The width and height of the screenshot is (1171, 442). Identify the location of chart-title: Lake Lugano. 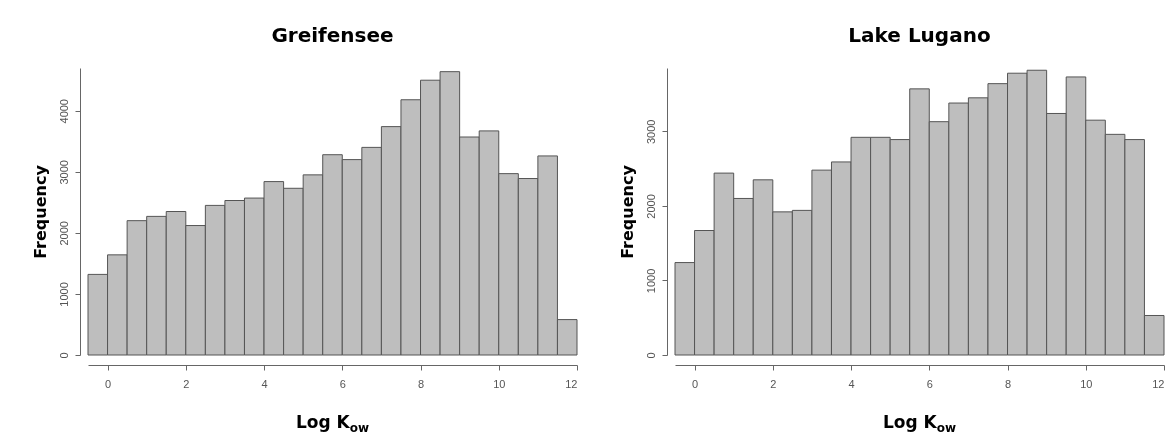
(919, 35).